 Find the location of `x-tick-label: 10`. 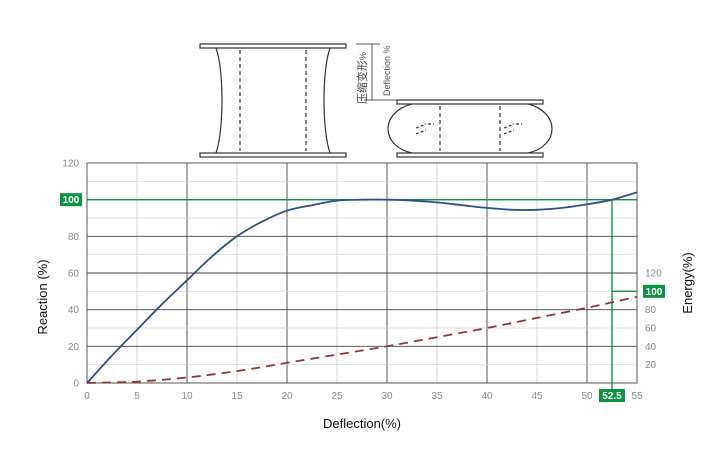

x-tick-label: 10 is located at coordinates (187, 396).